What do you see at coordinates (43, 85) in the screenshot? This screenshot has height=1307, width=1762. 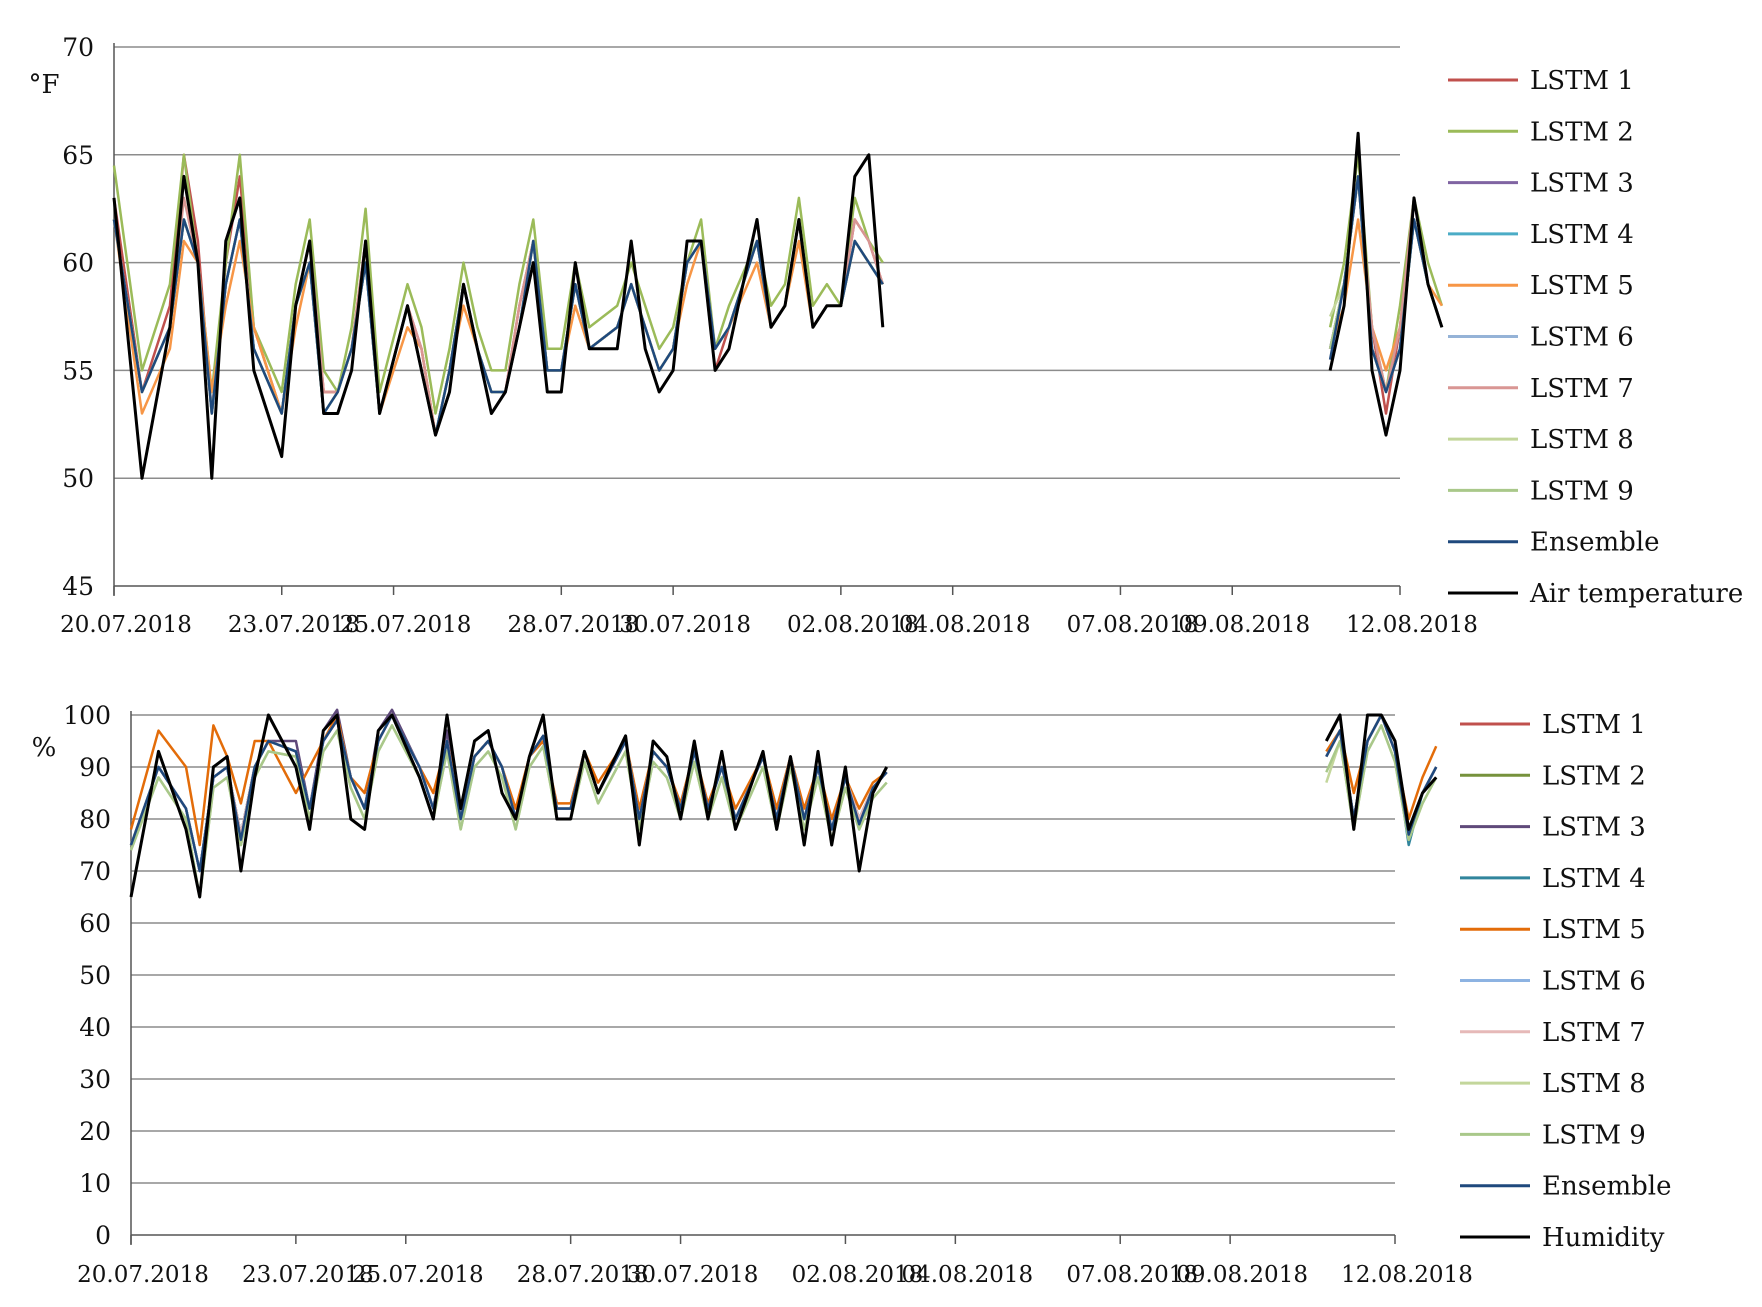 I see `y-axis-label: °F` at bounding box center [43, 85].